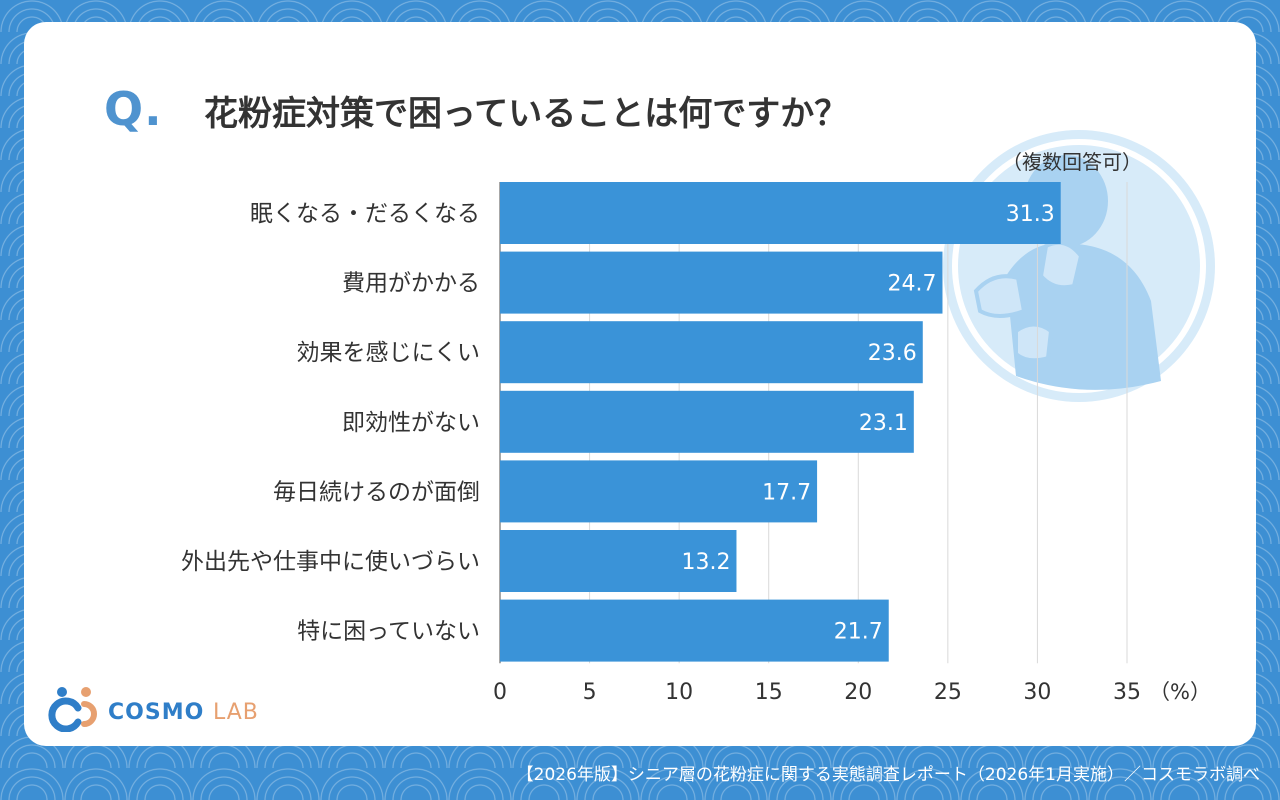  Describe the element at coordinates (72, 709) in the screenshot. I see `cosmo-lab-logo` at that location.